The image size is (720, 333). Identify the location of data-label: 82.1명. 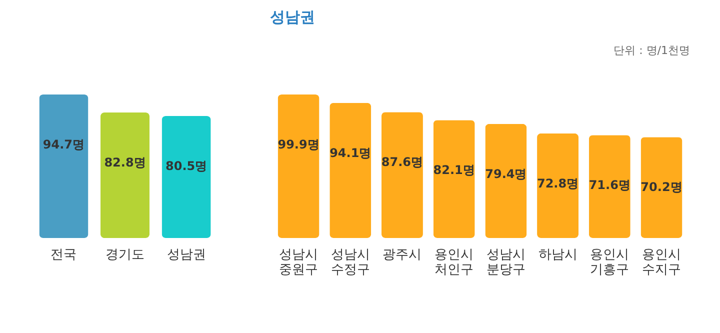
(454, 170).